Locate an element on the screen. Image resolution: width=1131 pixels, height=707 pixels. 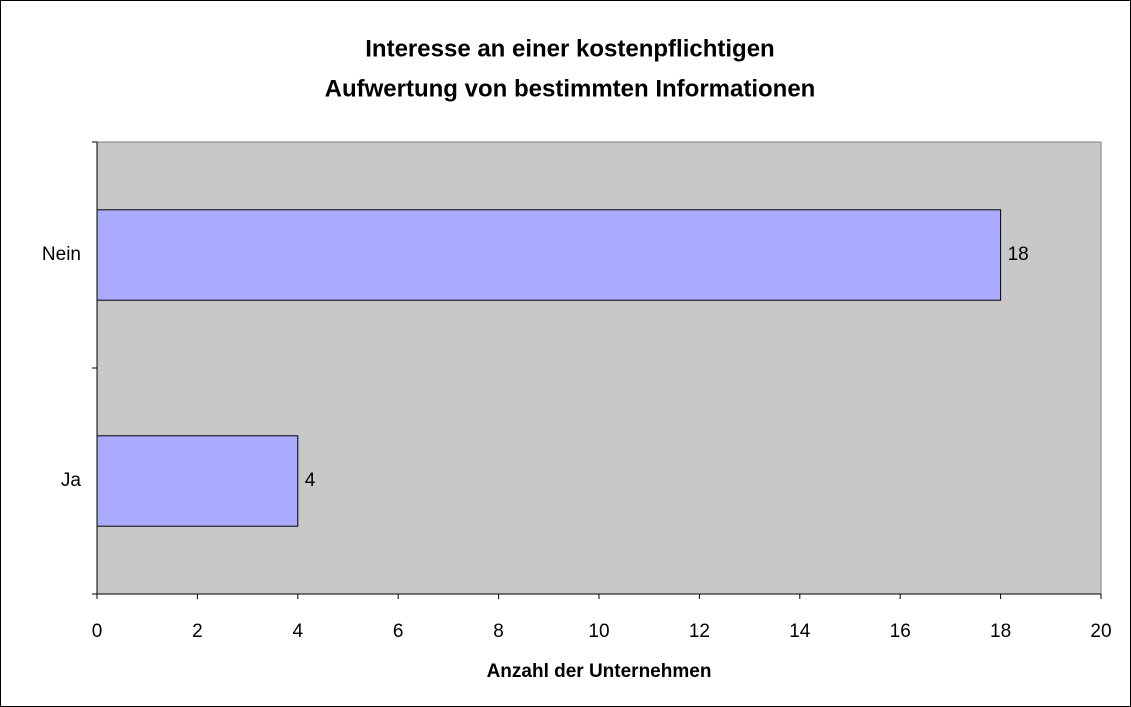
data-label: 4 is located at coordinates (310, 480).